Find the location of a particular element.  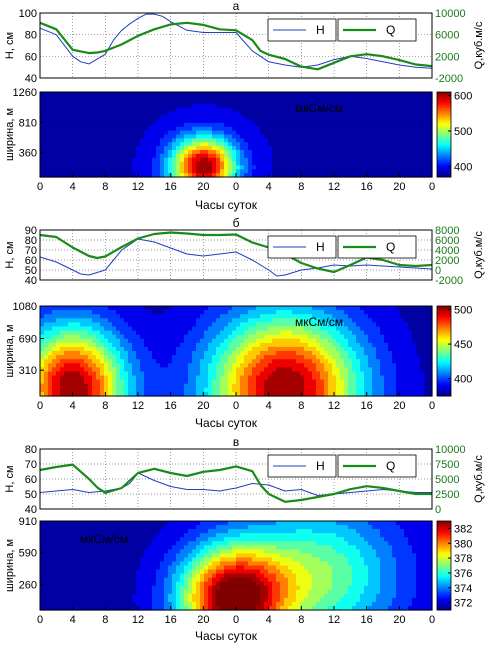

x-axis-label: Часы суток is located at coordinates (226, 423).